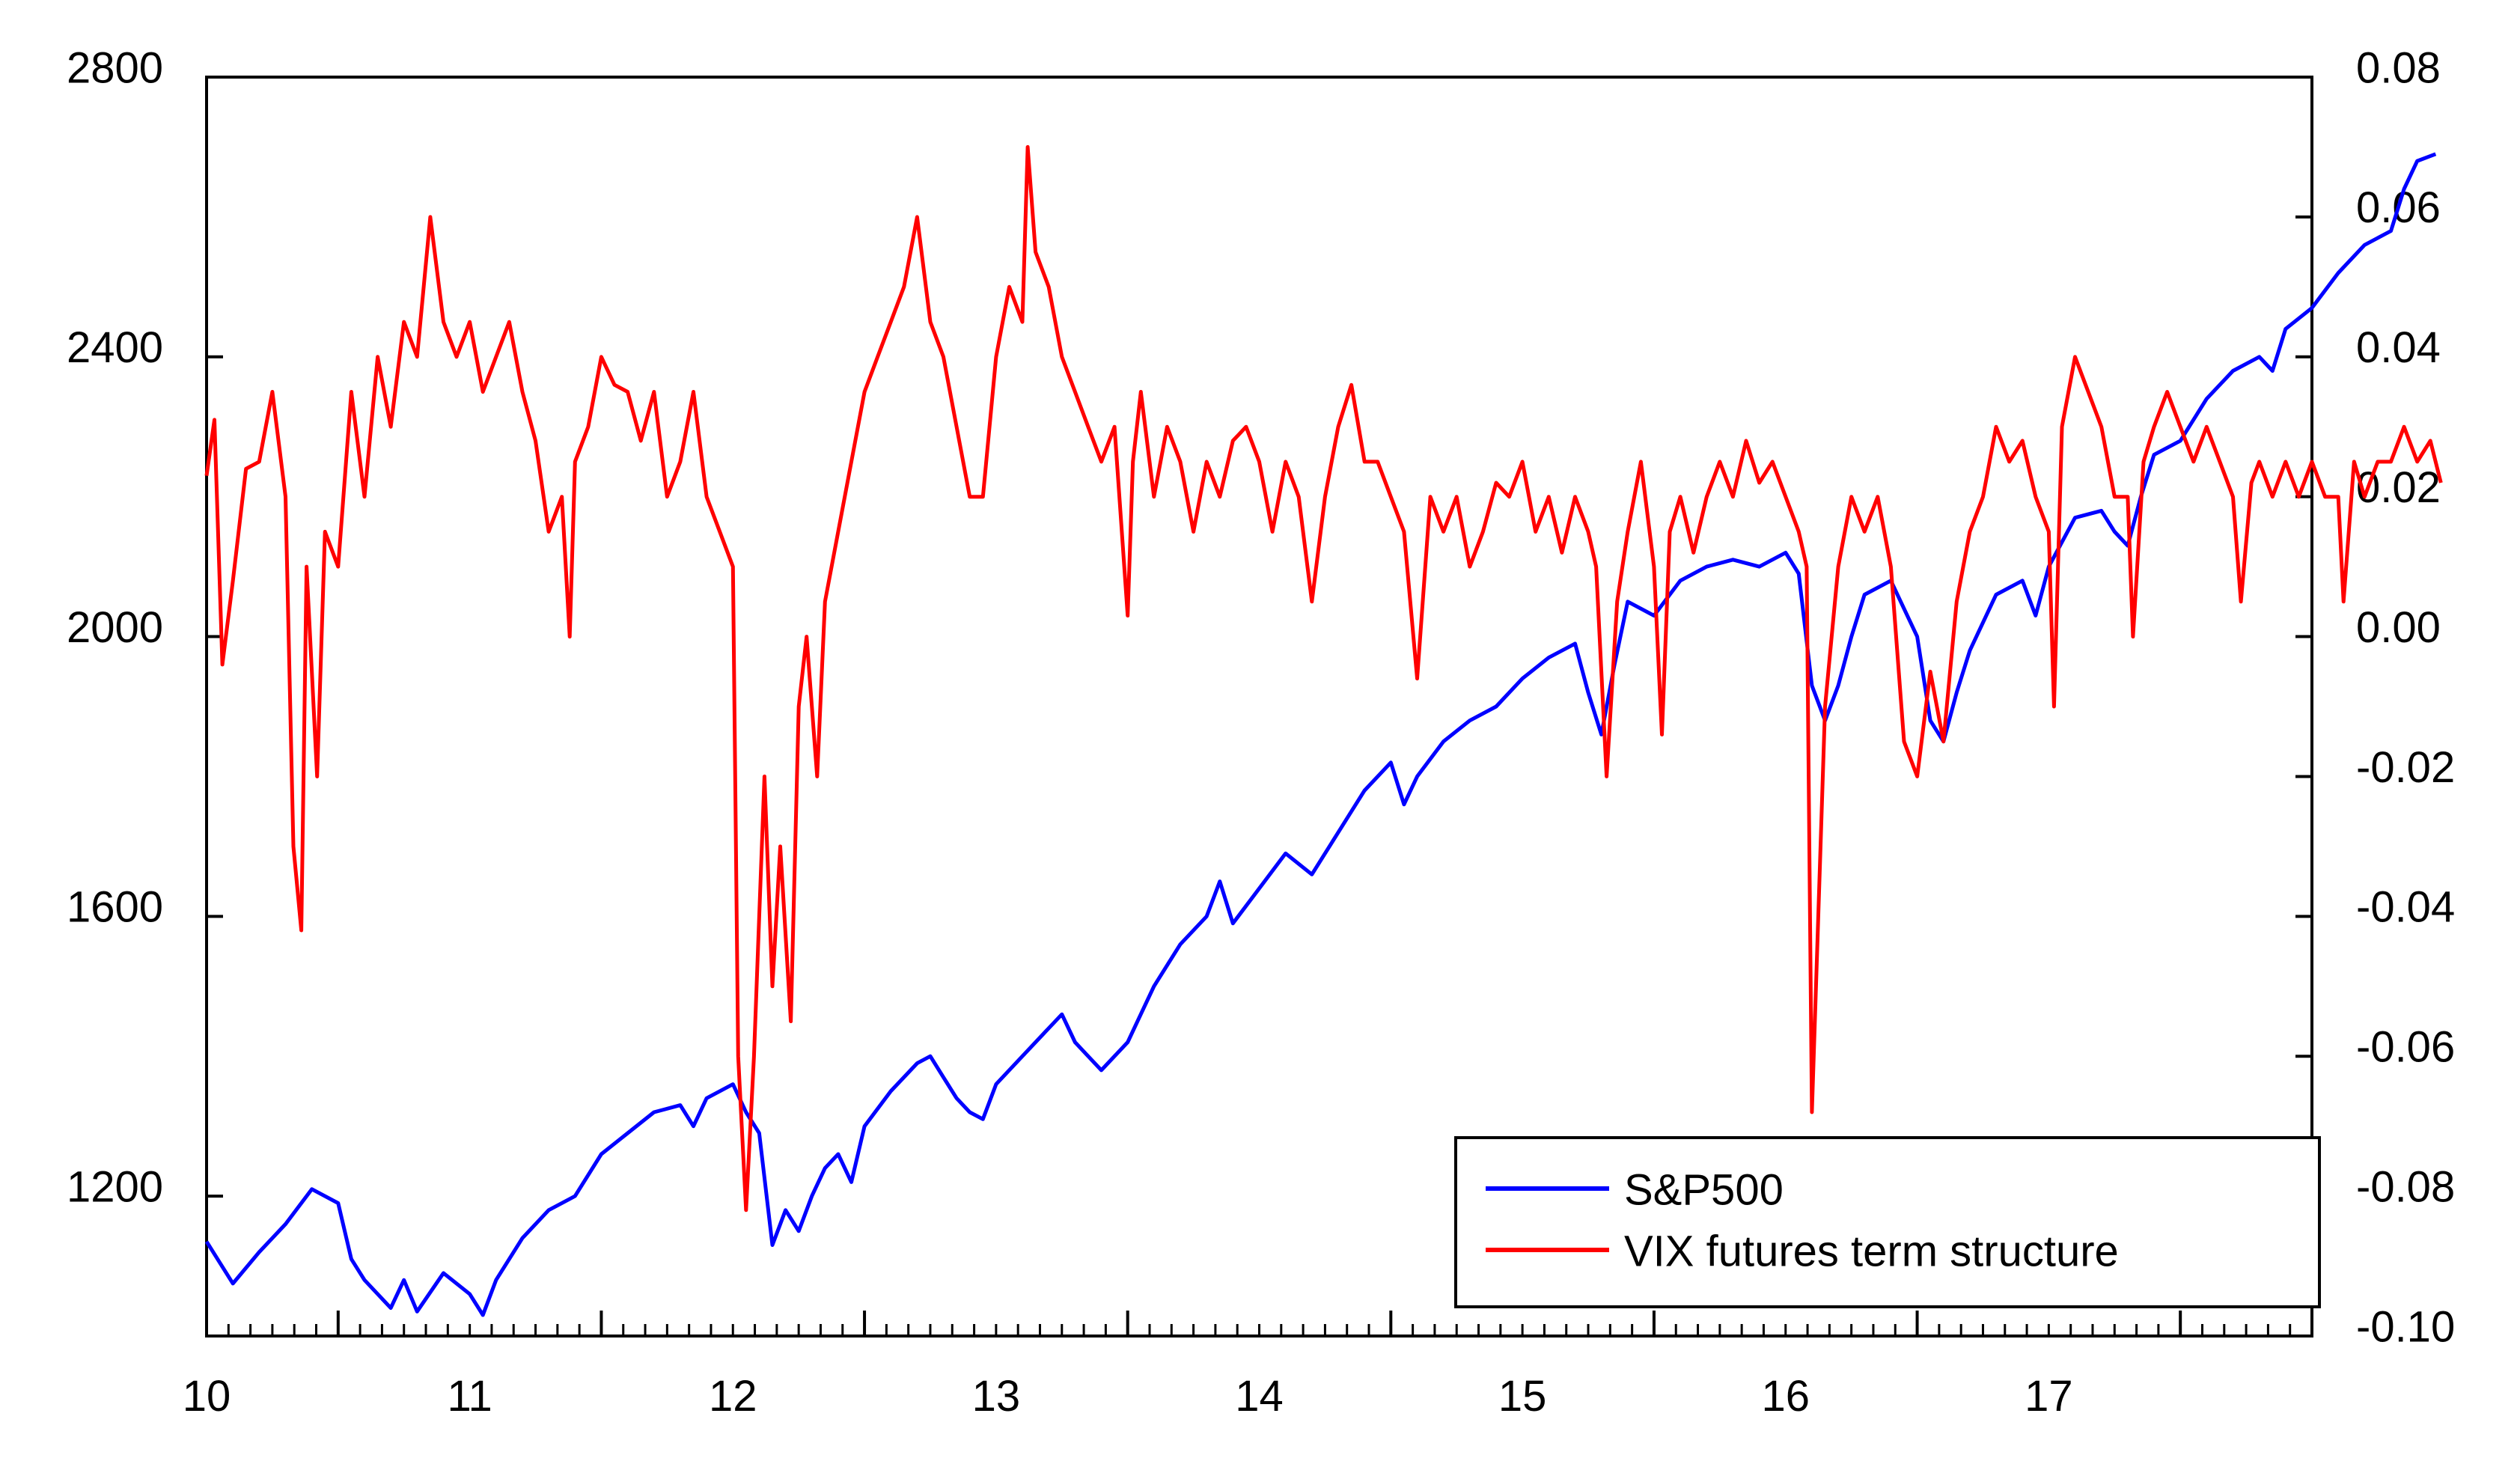  What do you see at coordinates (470, 1396) in the screenshot?
I see `x-tick-label: 11` at bounding box center [470, 1396].